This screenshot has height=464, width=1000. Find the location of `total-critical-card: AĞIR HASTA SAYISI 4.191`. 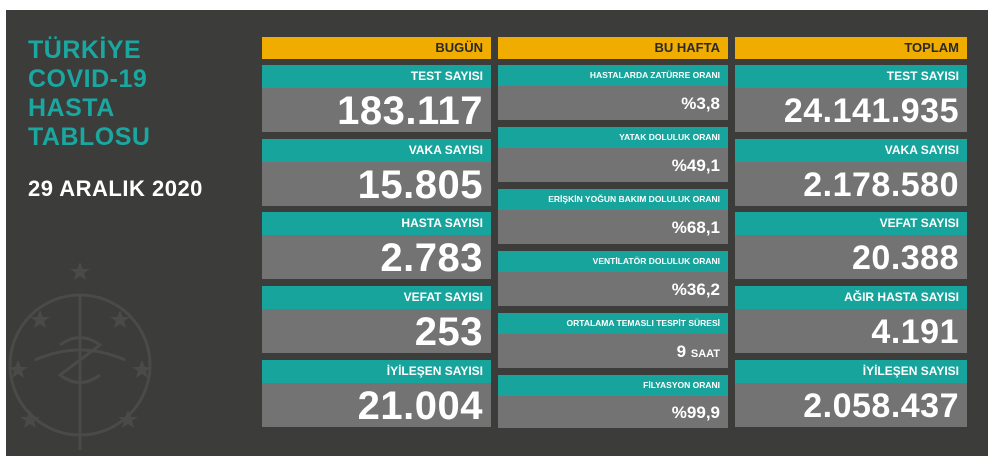

total-critical-card: AĞIR HASTA SAYISI 4.191 is located at coordinates (851, 319).